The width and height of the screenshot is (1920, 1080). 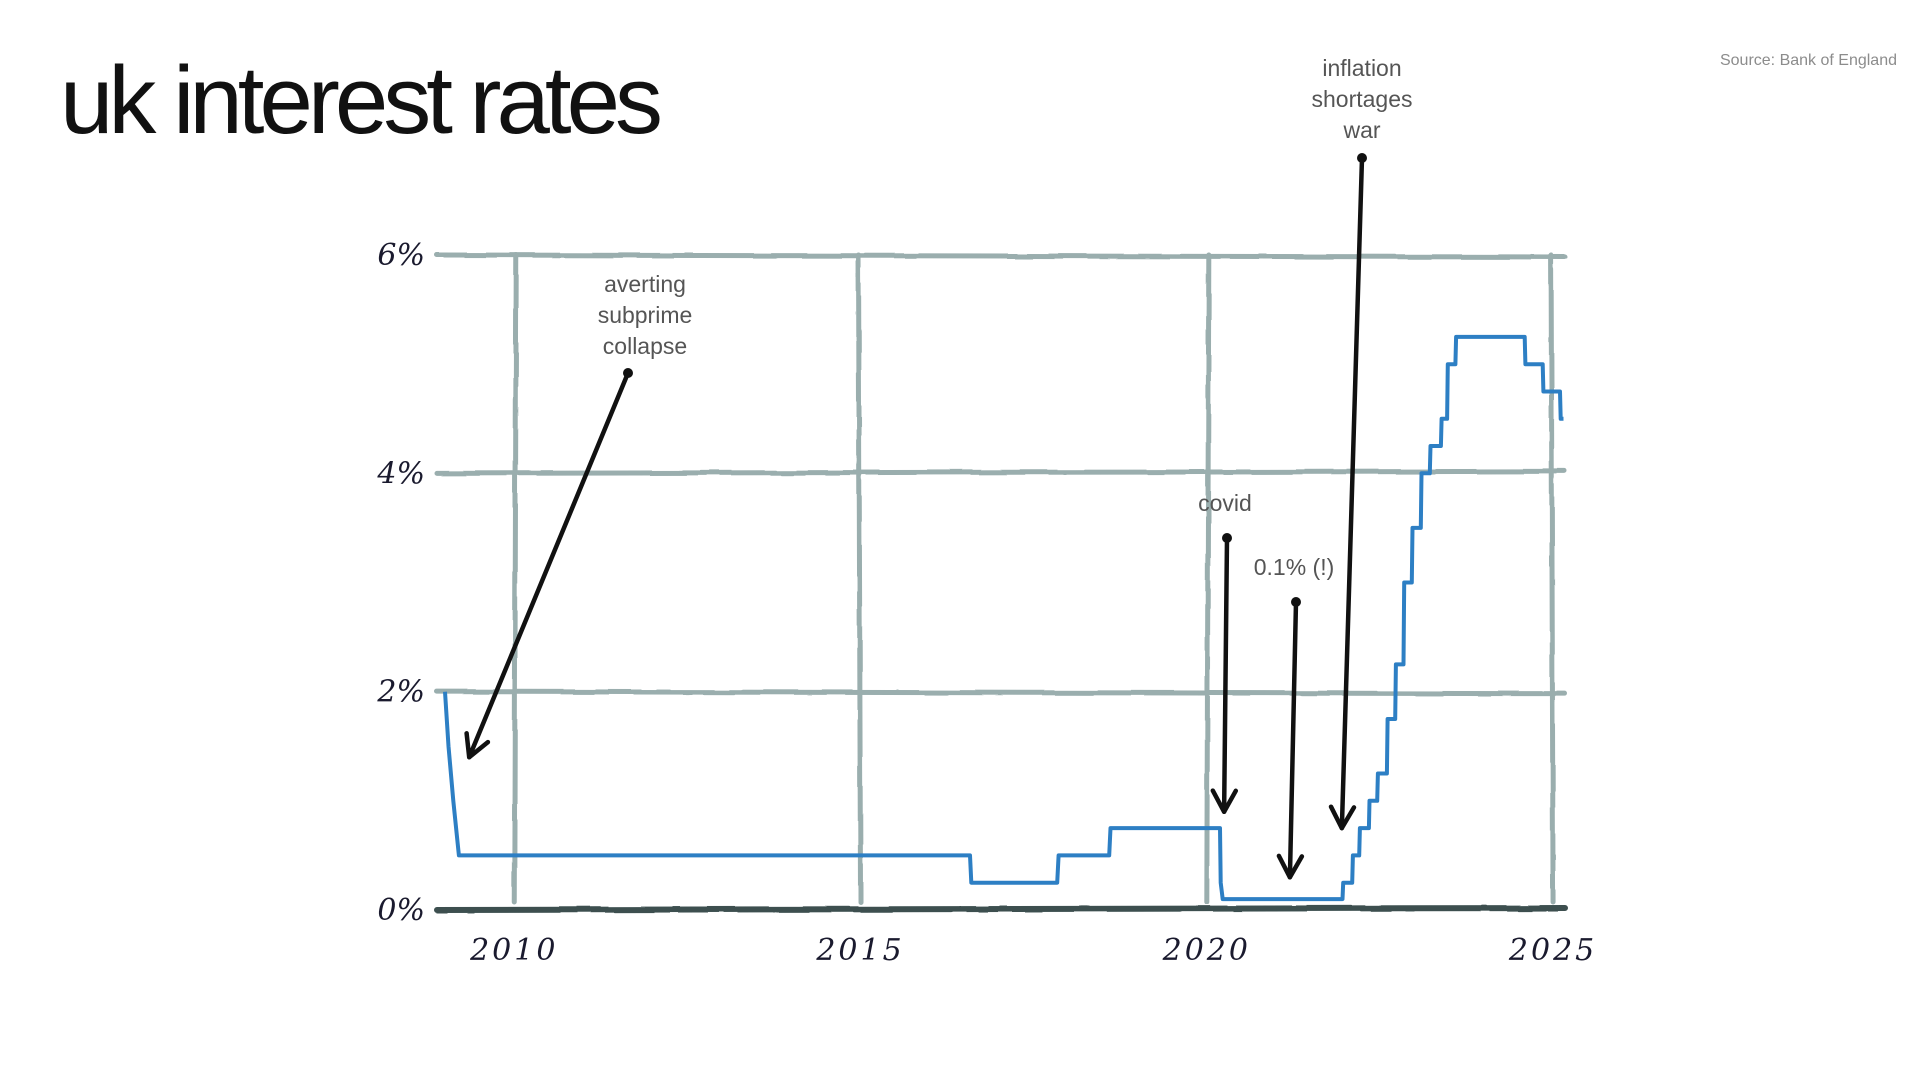 I want to click on annotation-lowpoint: 0.1% (!), so click(x=1294, y=717).